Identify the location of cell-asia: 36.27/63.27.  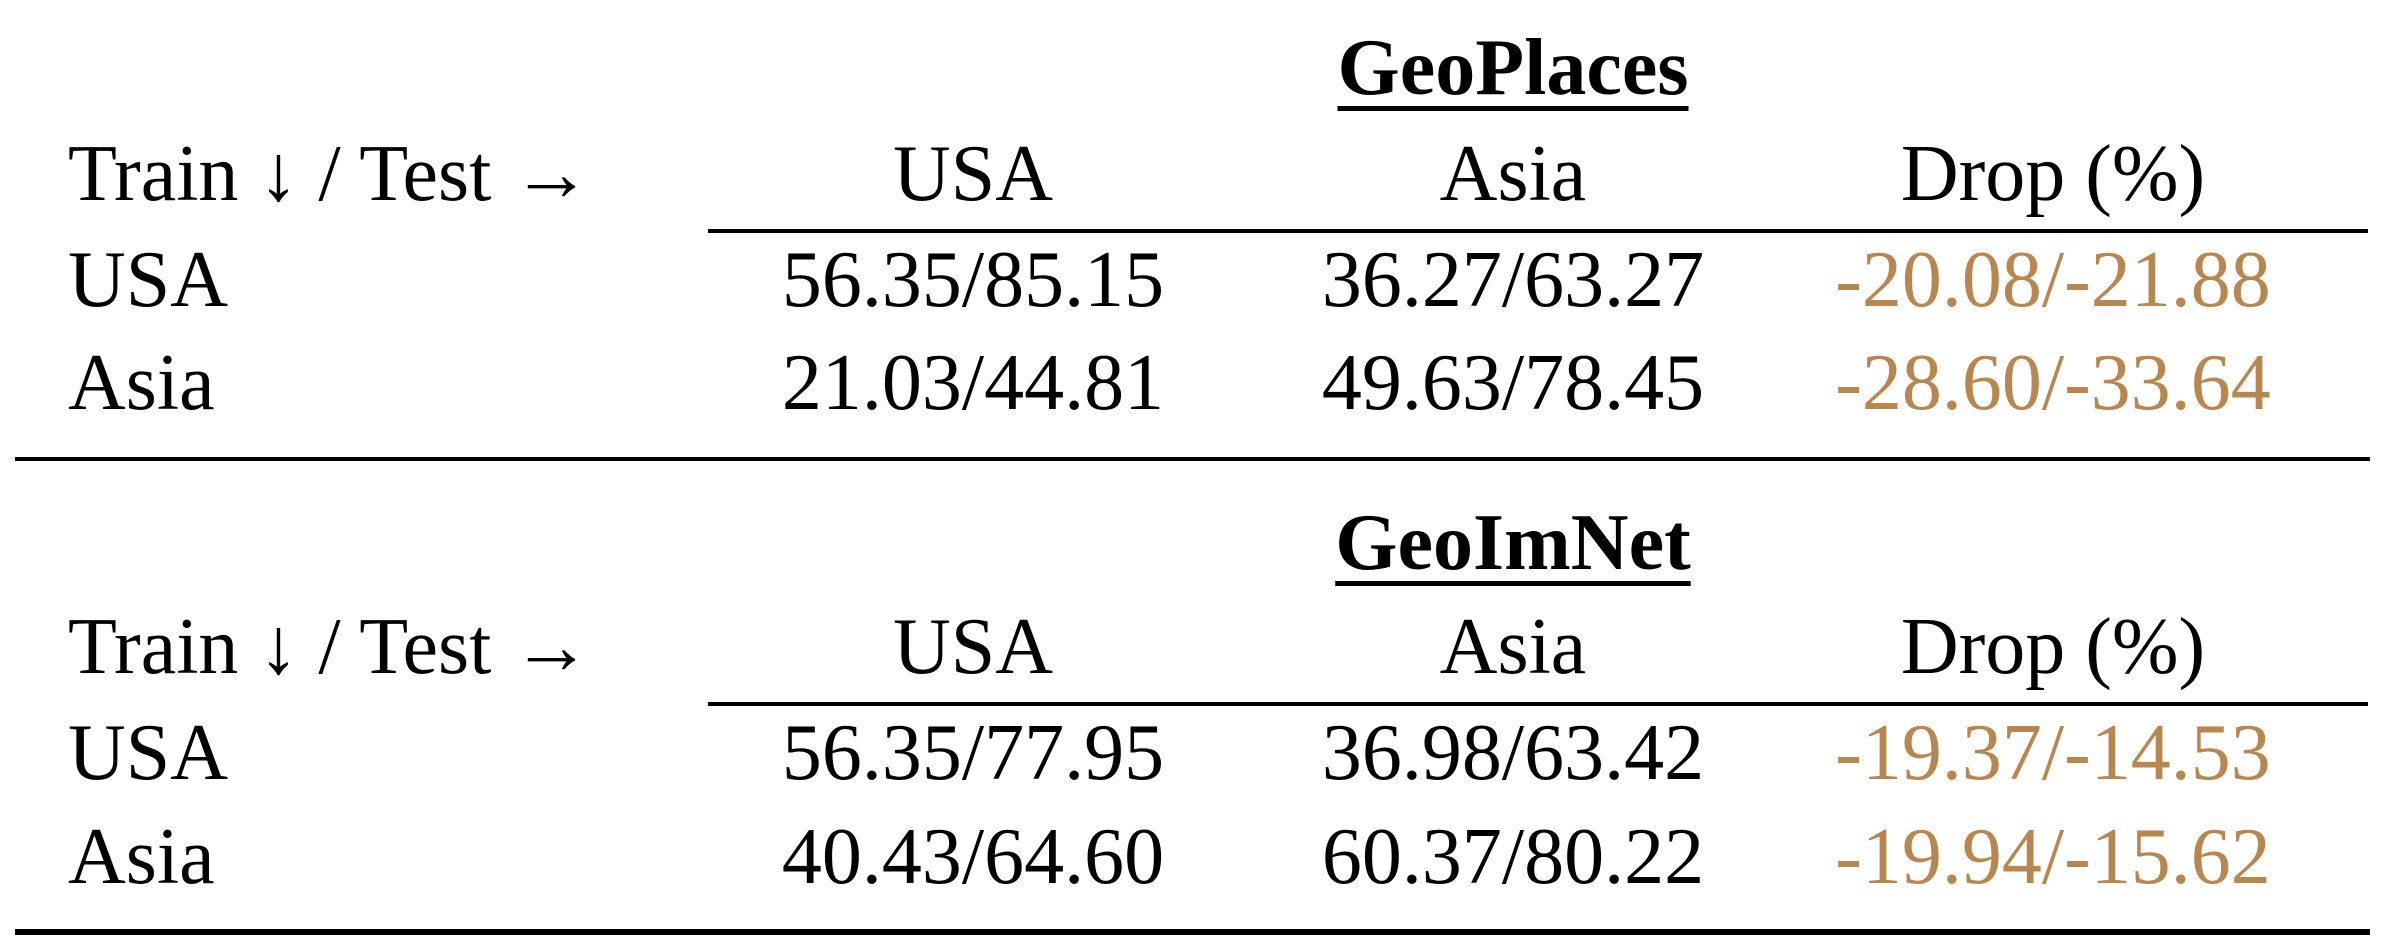
(1513, 280).